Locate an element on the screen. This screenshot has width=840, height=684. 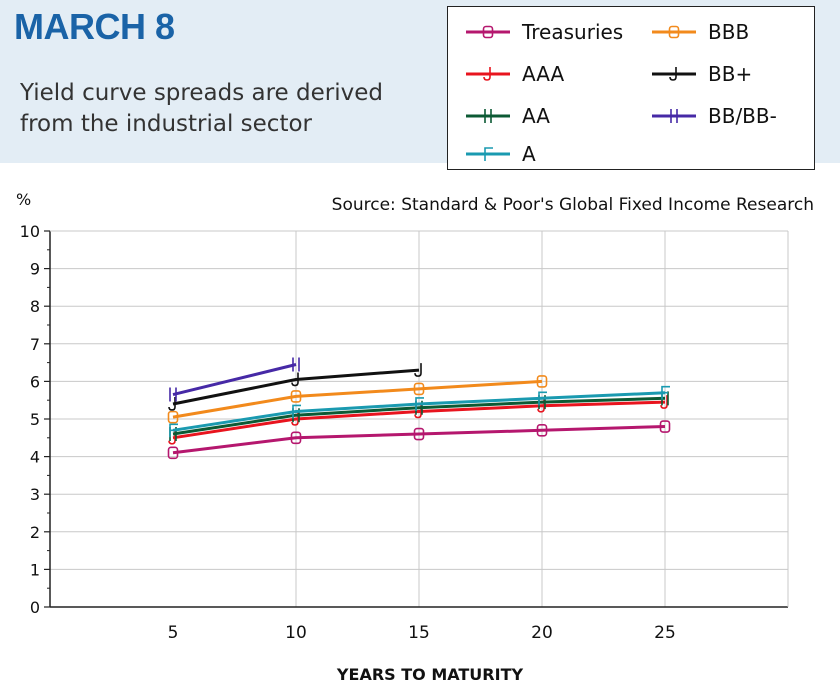
legend-item: BBB is located at coordinates (698, 32).